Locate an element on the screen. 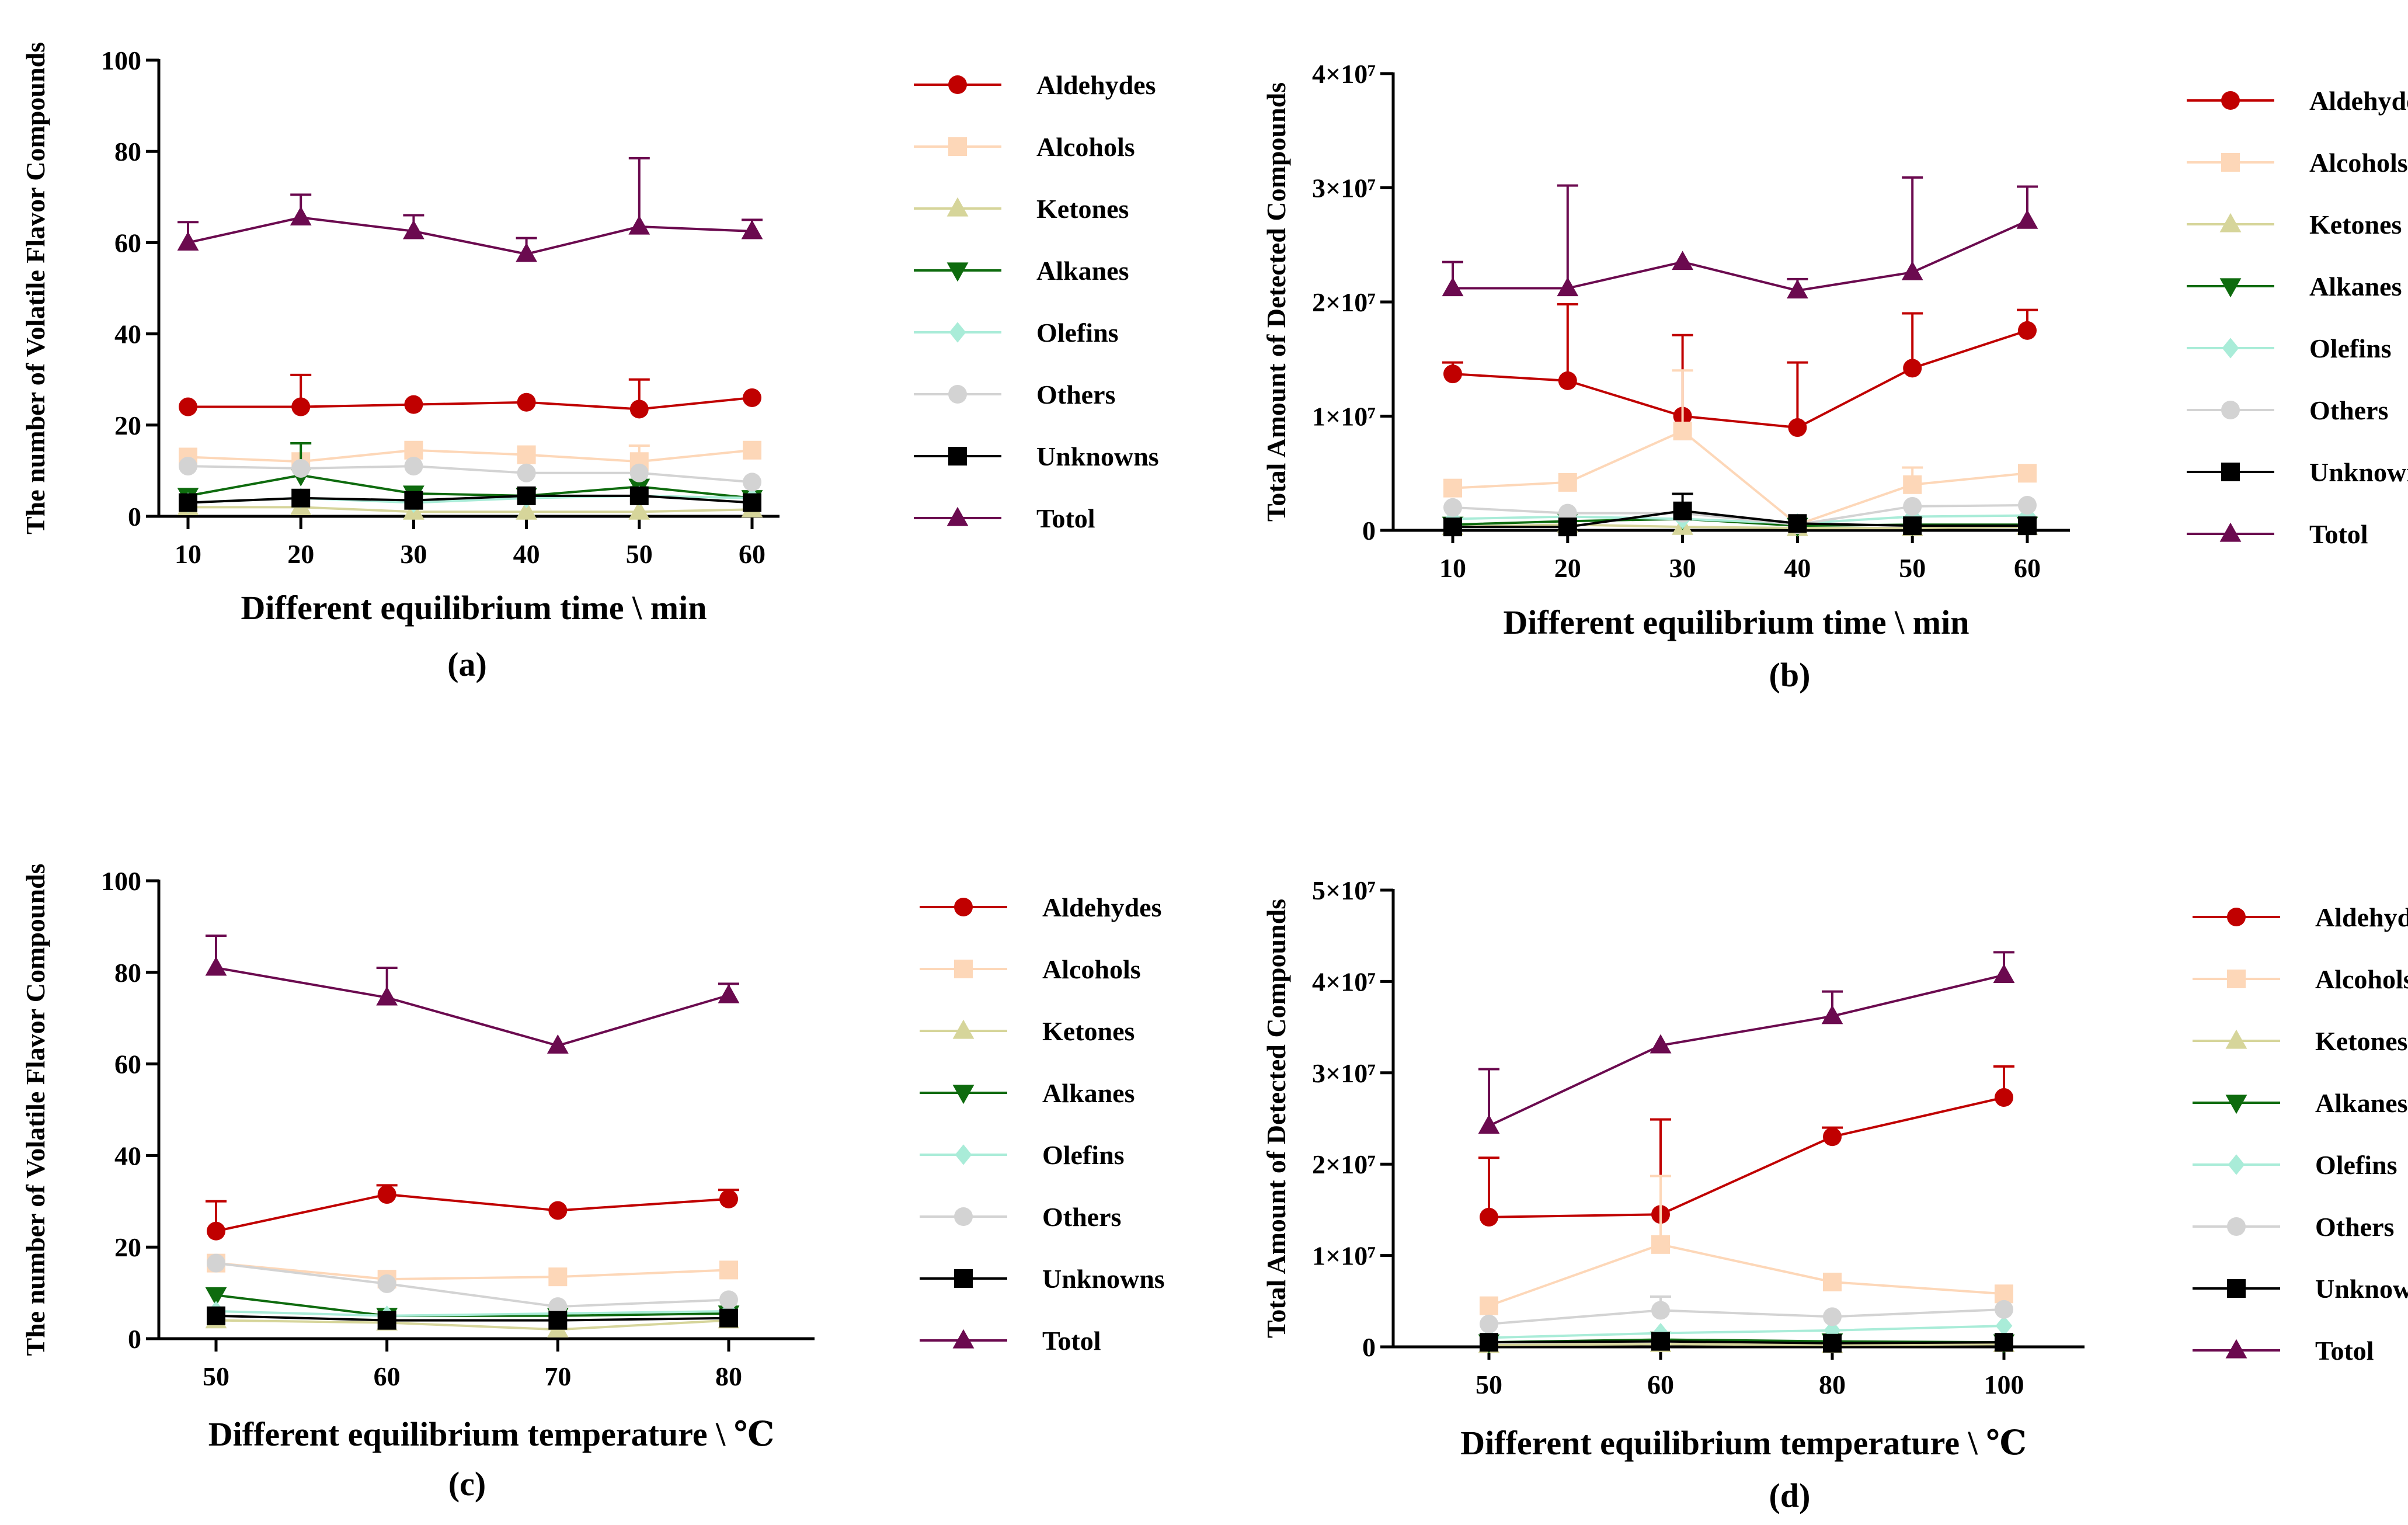  x-tick-label: 60 is located at coordinates (1660, 1384).